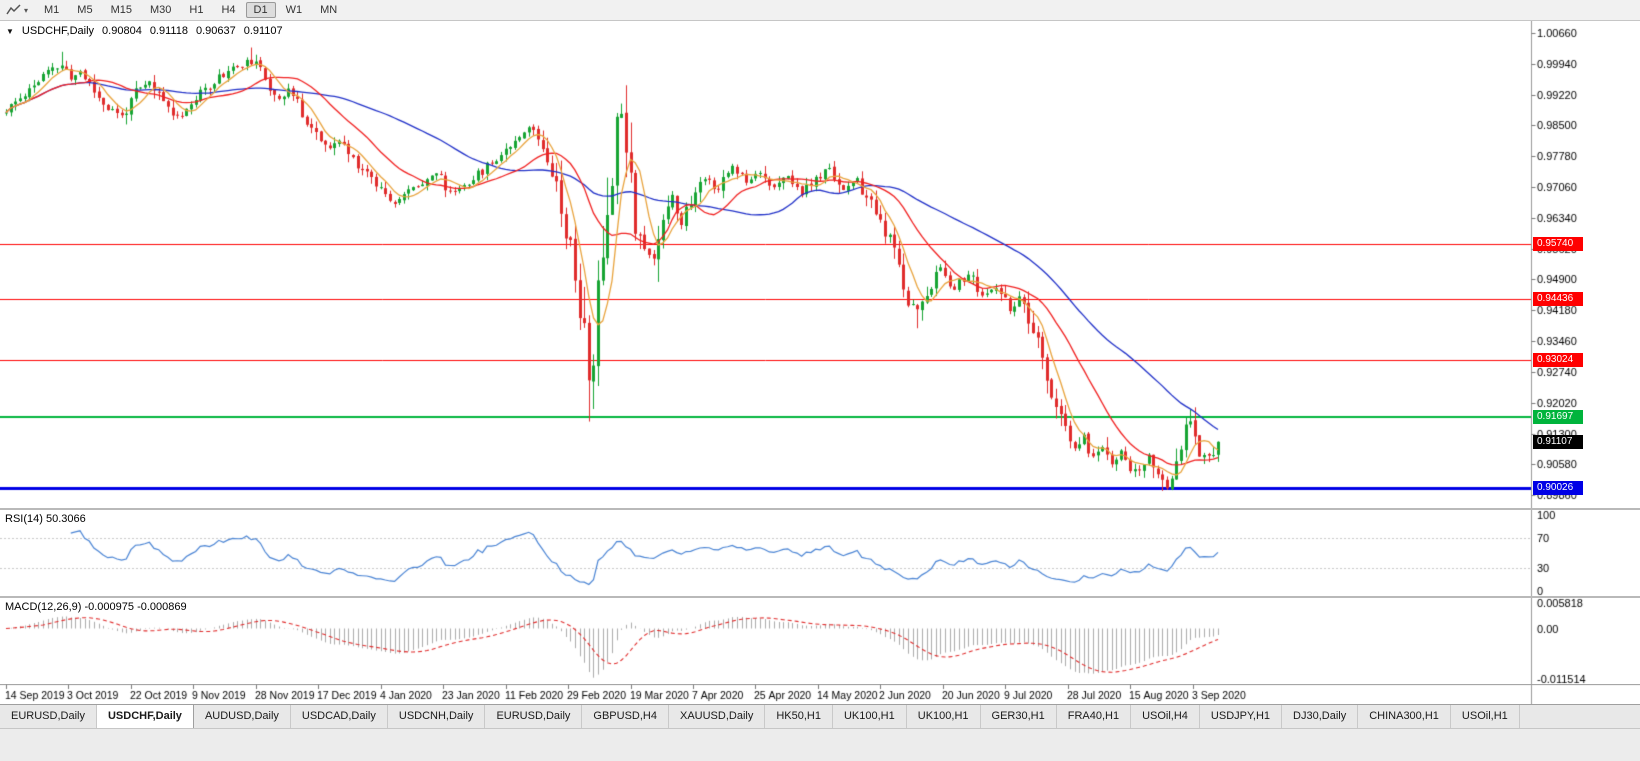 Image resolution: width=1640 pixels, height=761 pixels. I want to click on chart-tab-14-usdjpy-h1: USDJPY,H1, so click(1241, 716).